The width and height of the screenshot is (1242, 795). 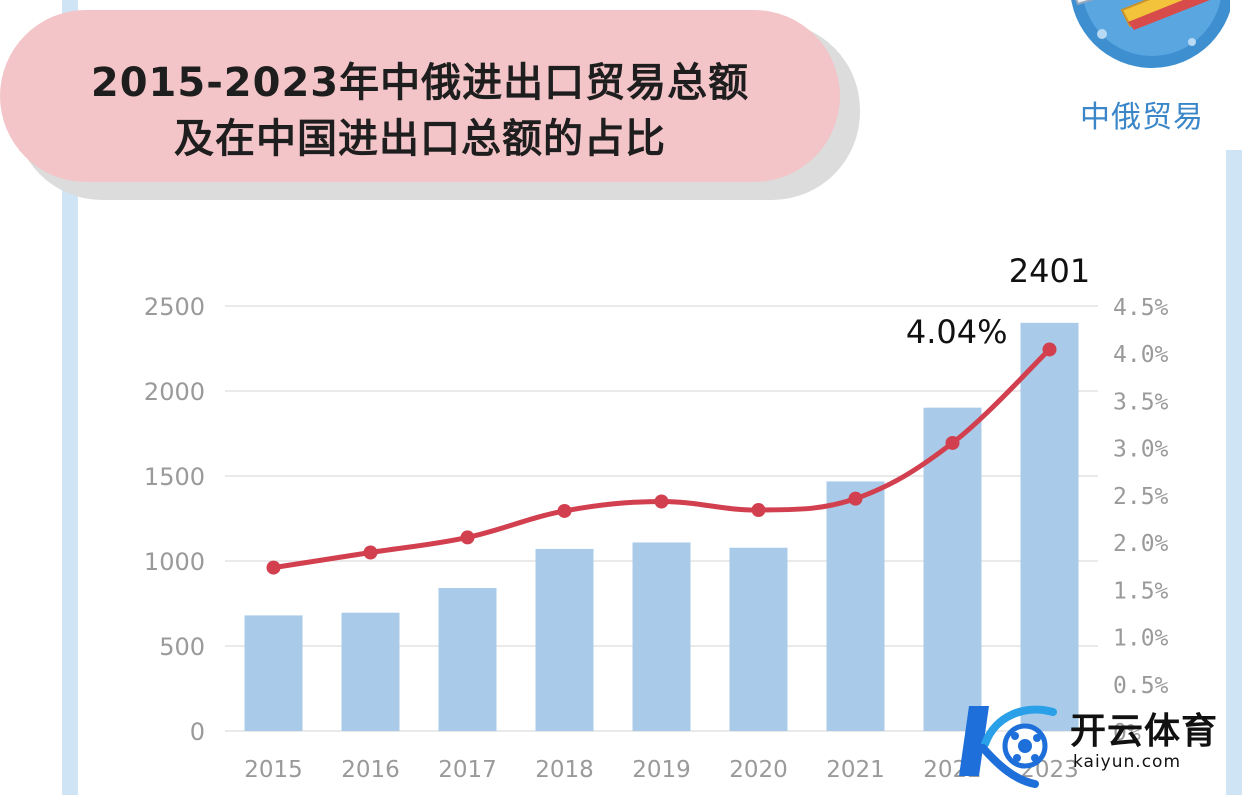 I want to click on watermark-en-text: kaiyun.com, so click(x=1127, y=762).